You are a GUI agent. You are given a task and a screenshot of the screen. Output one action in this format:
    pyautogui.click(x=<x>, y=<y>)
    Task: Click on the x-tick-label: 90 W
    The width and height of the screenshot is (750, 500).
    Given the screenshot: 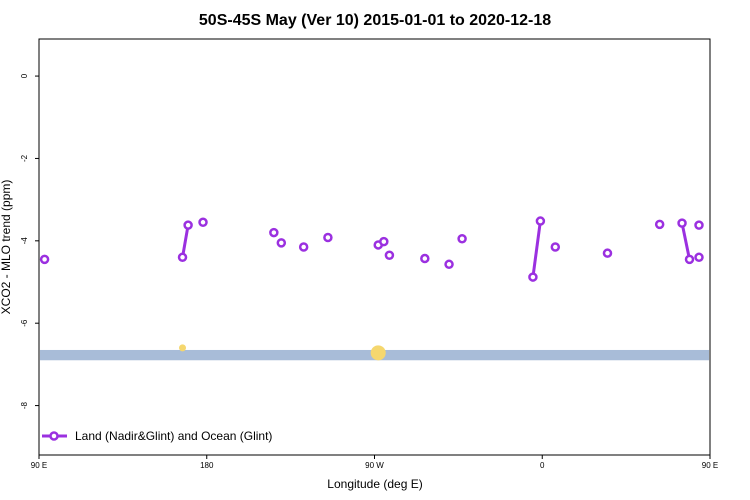 What is the action you would take?
    pyautogui.click(x=374, y=465)
    